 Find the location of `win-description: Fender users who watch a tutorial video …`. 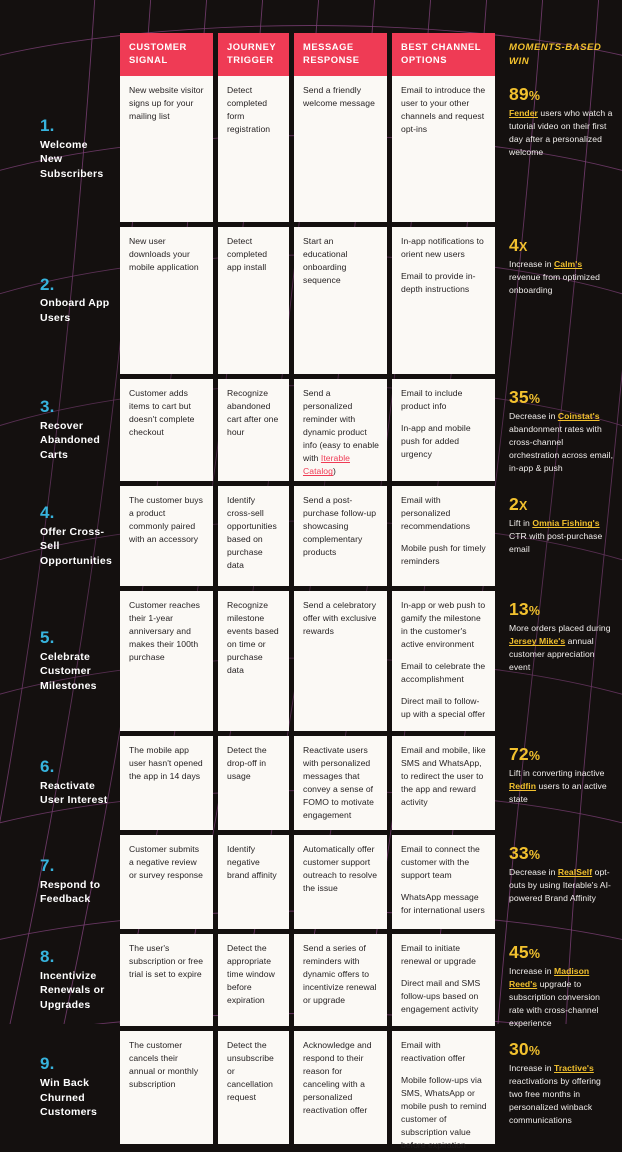

win-description: Fender users who watch a tutorial video … is located at coordinates (561, 133).